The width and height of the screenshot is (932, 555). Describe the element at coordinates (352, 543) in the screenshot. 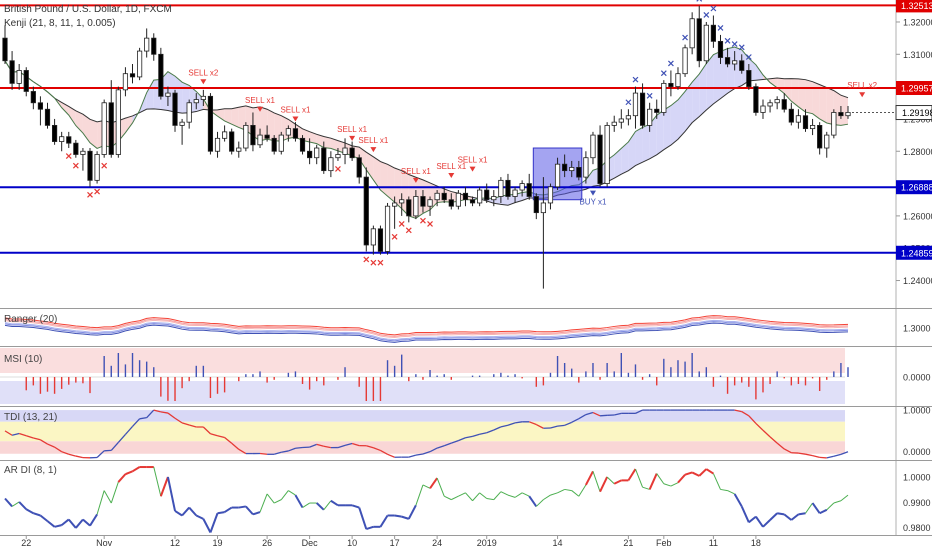

I see `x-axis-tick-label: 10` at that location.